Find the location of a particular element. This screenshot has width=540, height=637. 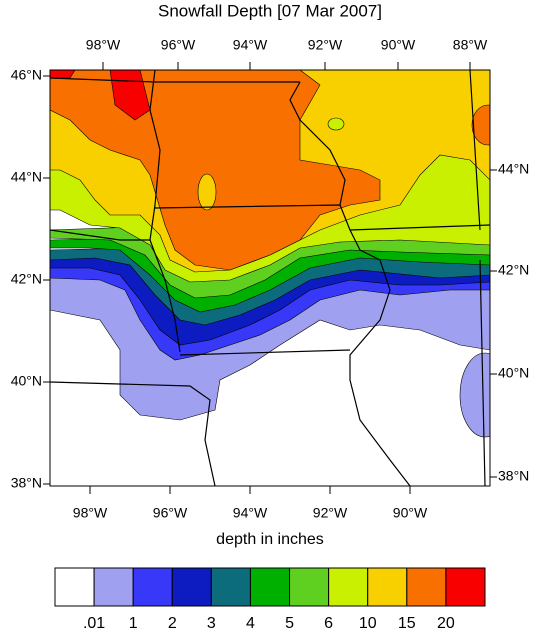

colorbar-level: 20 is located at coordinates (446, 623).